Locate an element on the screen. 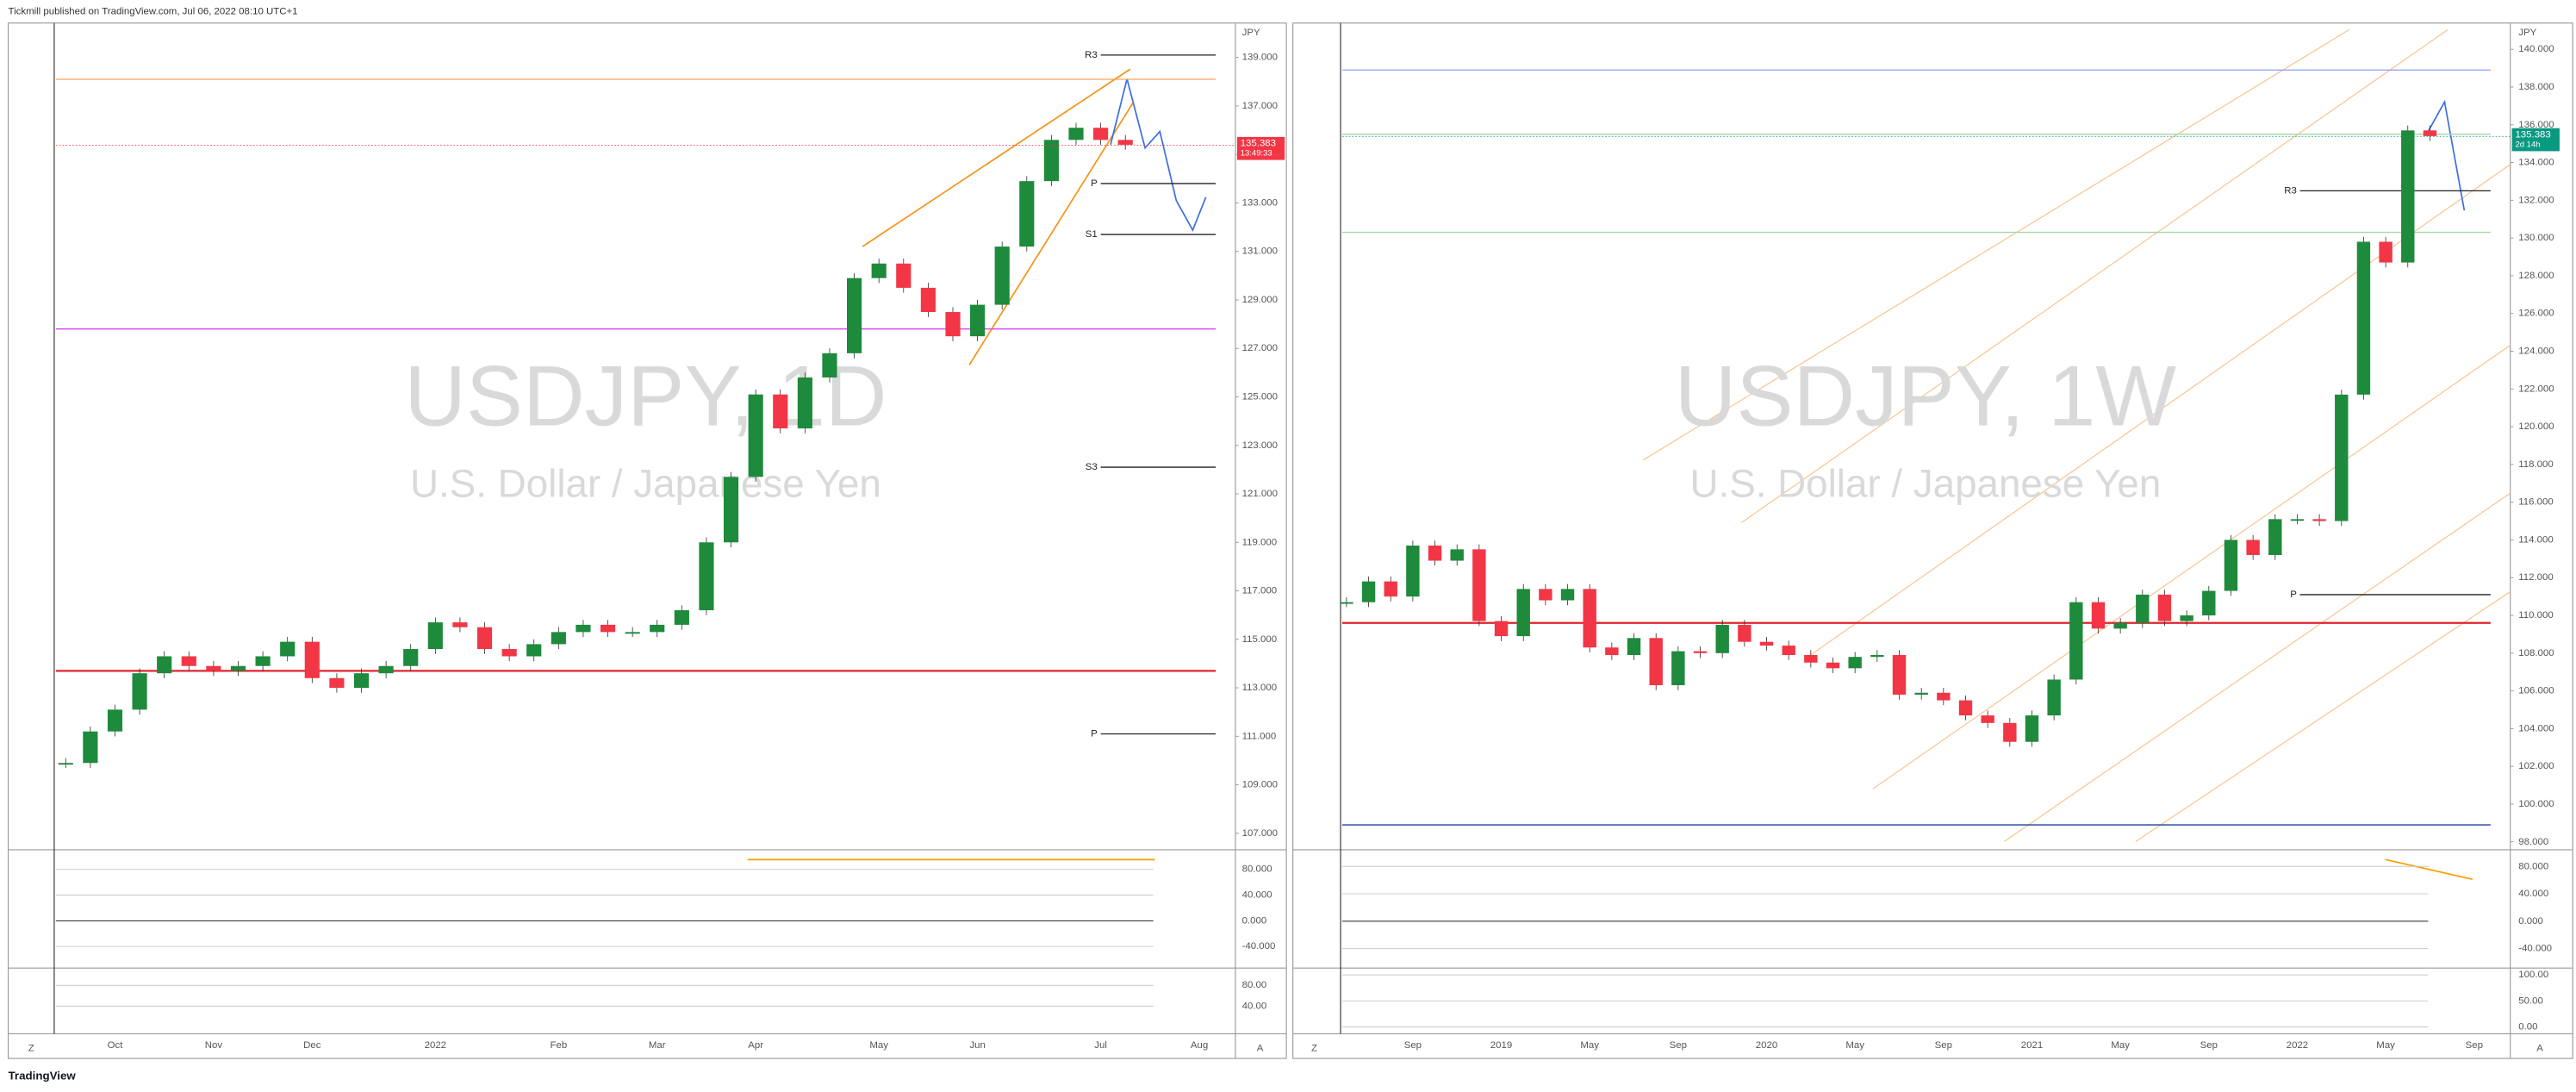 This screenshot has height=1092, width=2576. y-tick-label: 136.000 is located at coordinates (2536, 125).